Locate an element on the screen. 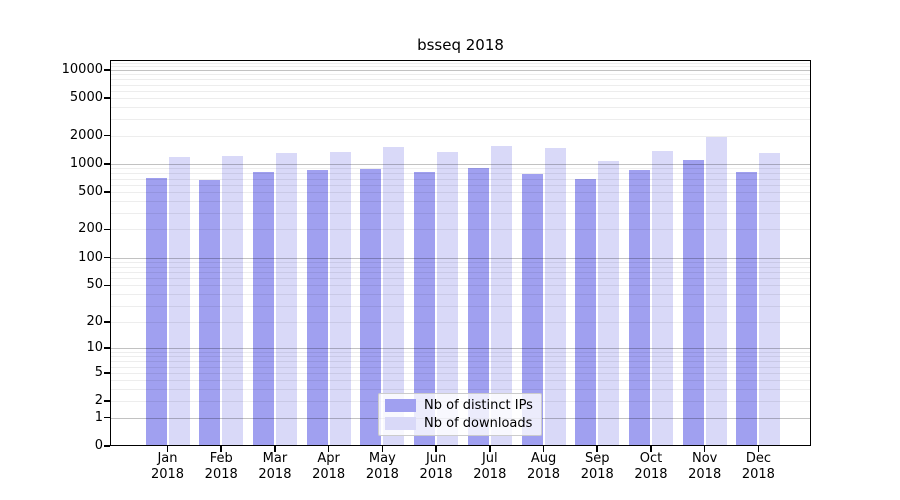 The image size is (900, 500). bar-may-downloads is located at coordinates (394, 296).